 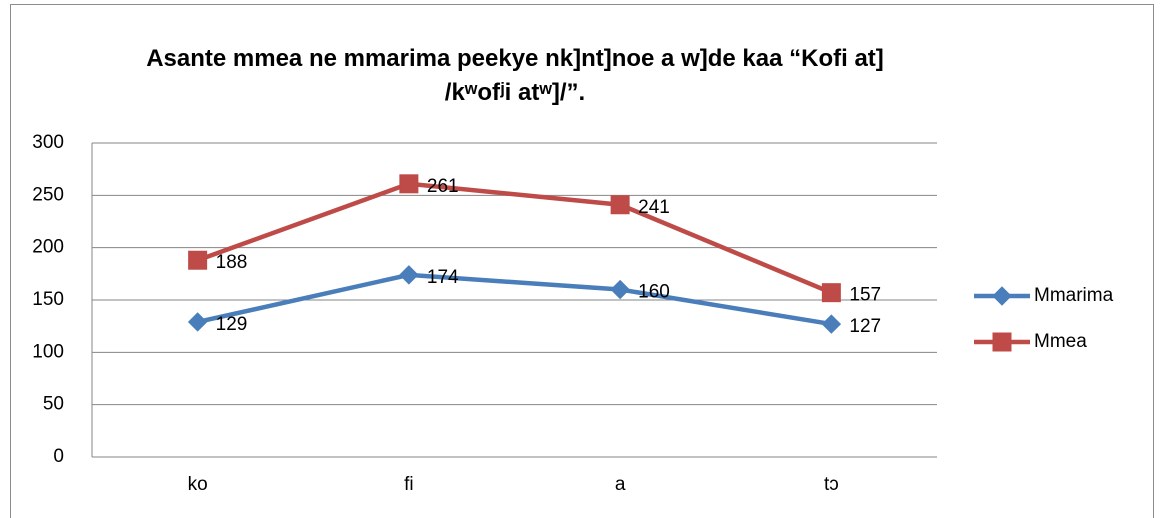 What do you see at coordinates (409, 484) in the screenshot?
I see `x-tick-label: fi` at bounding box center [409, 484].